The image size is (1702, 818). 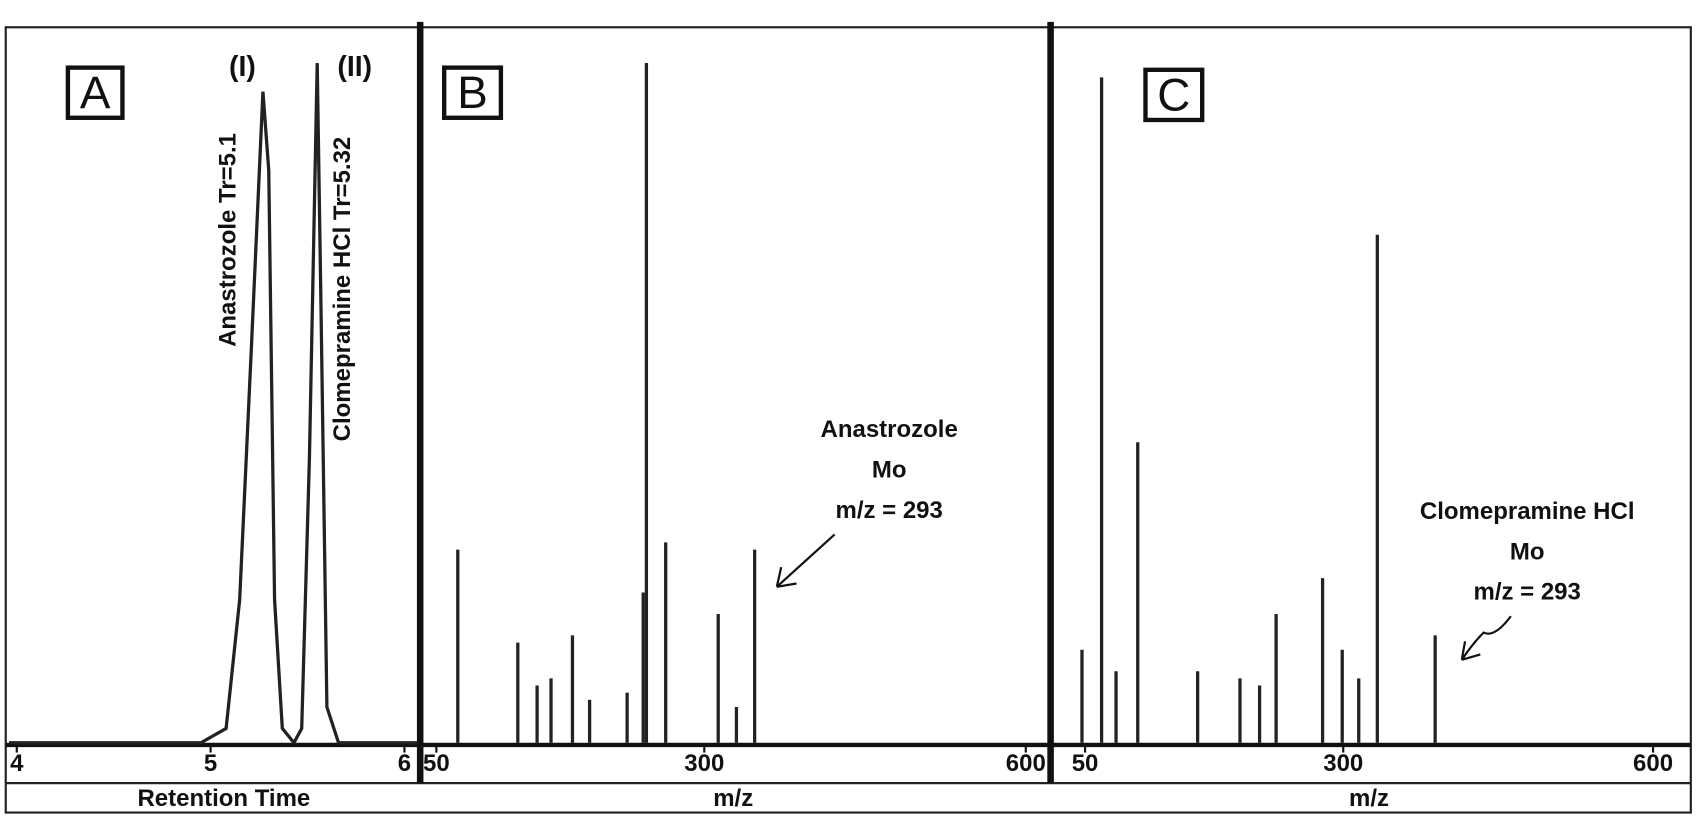 What do you see at coordinates (354, 67) in the screenshot?
I see `peak-label: (II)` at bounding box center [354, 67].